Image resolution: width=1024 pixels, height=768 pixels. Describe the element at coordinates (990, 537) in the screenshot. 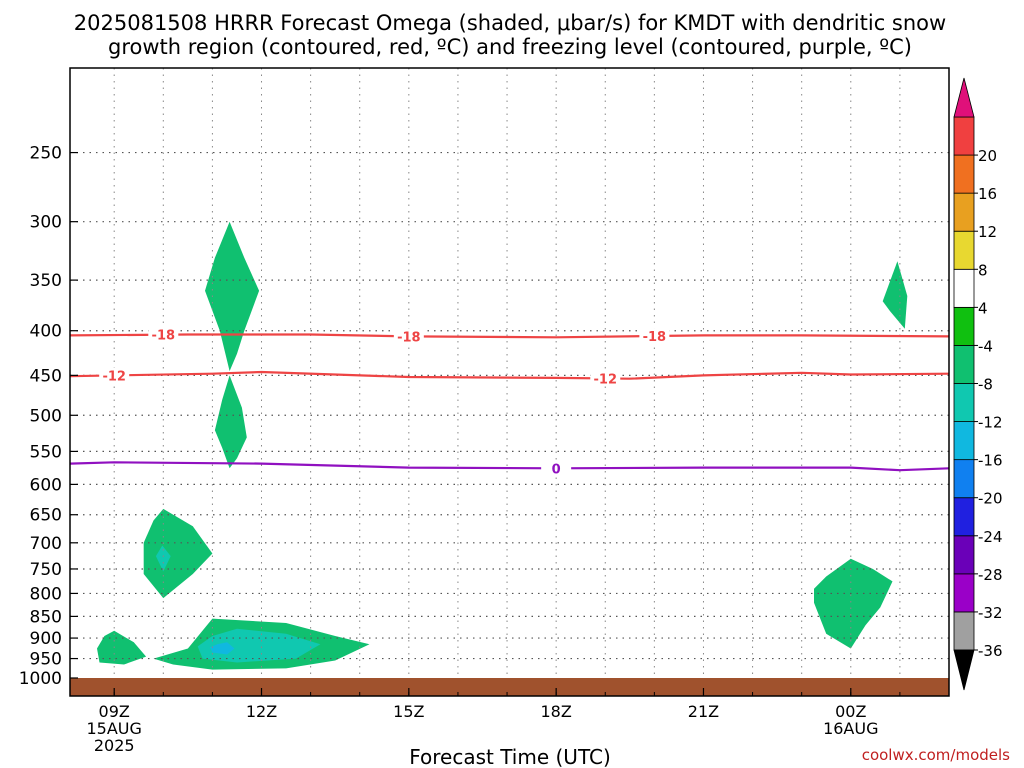

I see `colorbar-tick-label: -24` at that location.